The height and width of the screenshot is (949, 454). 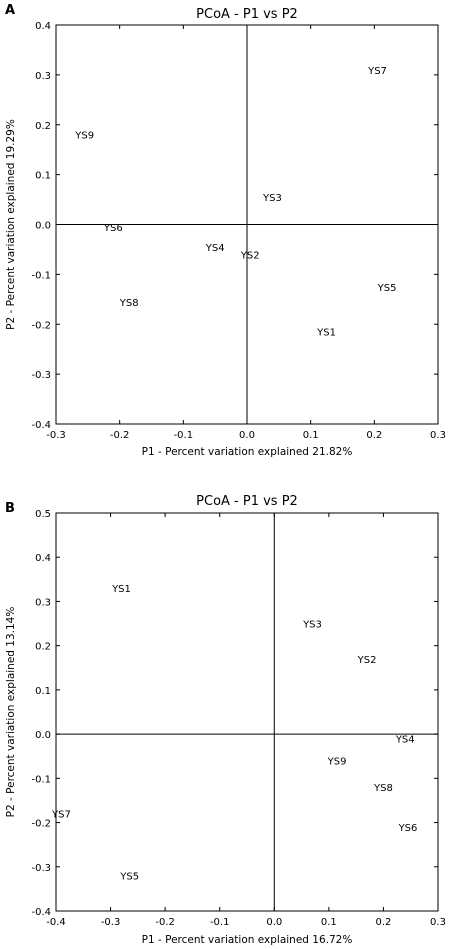 I want to click on chart1-x-tick-label: 0.0, so click(x=247, y=435).